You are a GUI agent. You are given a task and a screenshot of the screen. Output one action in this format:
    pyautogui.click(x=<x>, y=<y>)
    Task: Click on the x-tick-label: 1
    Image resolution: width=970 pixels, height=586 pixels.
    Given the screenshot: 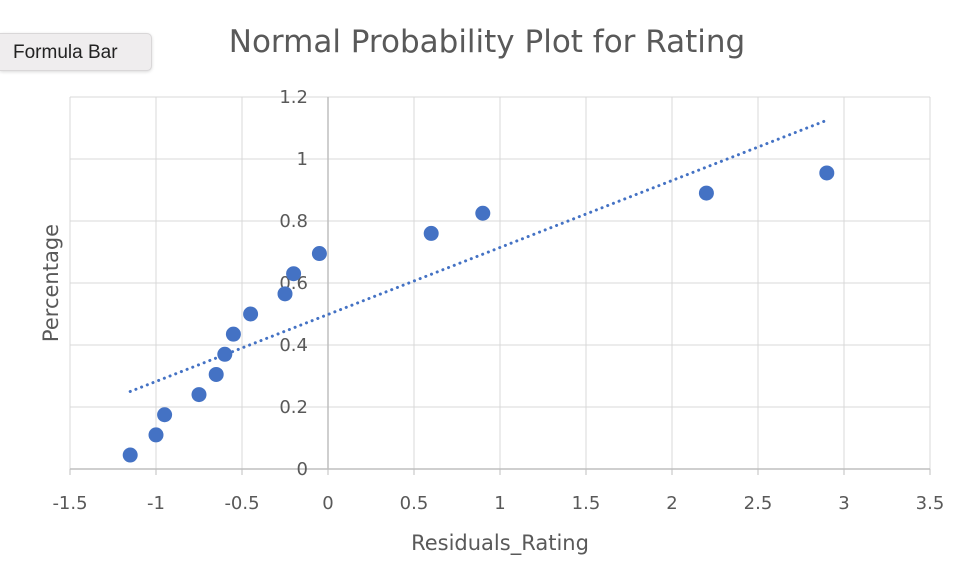 What is the action you would take?
    pyautogui.click(x=499, y=503)
    